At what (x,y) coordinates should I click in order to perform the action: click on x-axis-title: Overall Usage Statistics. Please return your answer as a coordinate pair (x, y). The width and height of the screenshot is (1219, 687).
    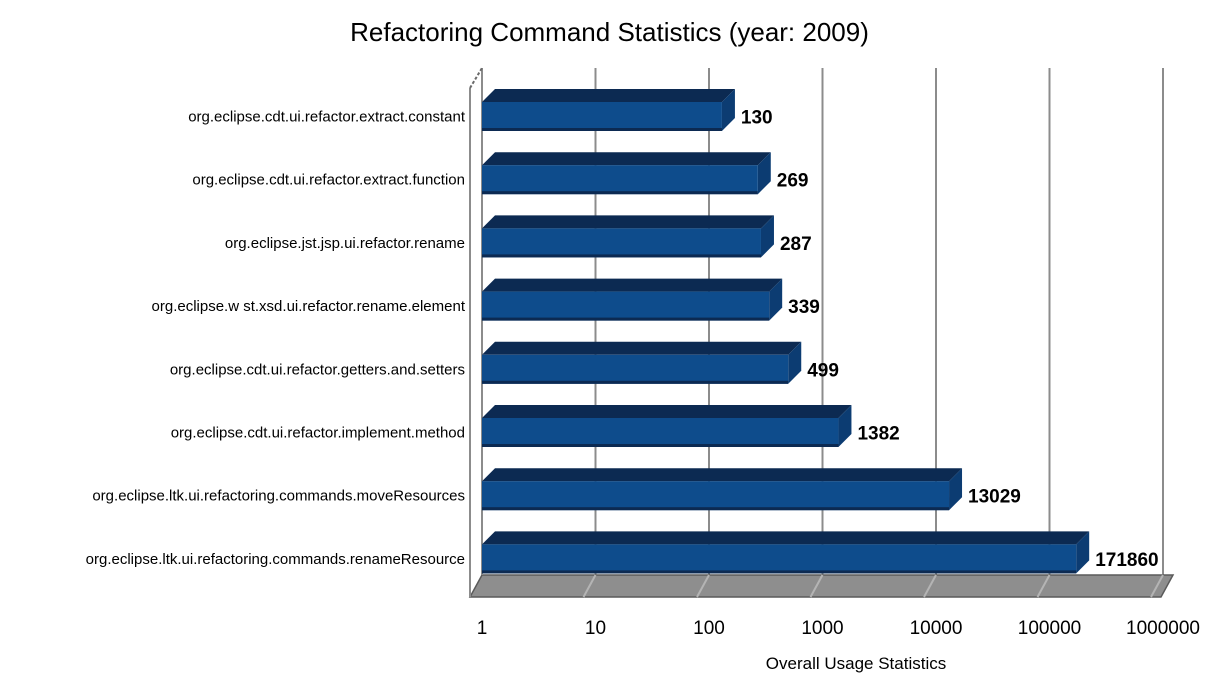
    Looking at the image, I should click on (856, 663).